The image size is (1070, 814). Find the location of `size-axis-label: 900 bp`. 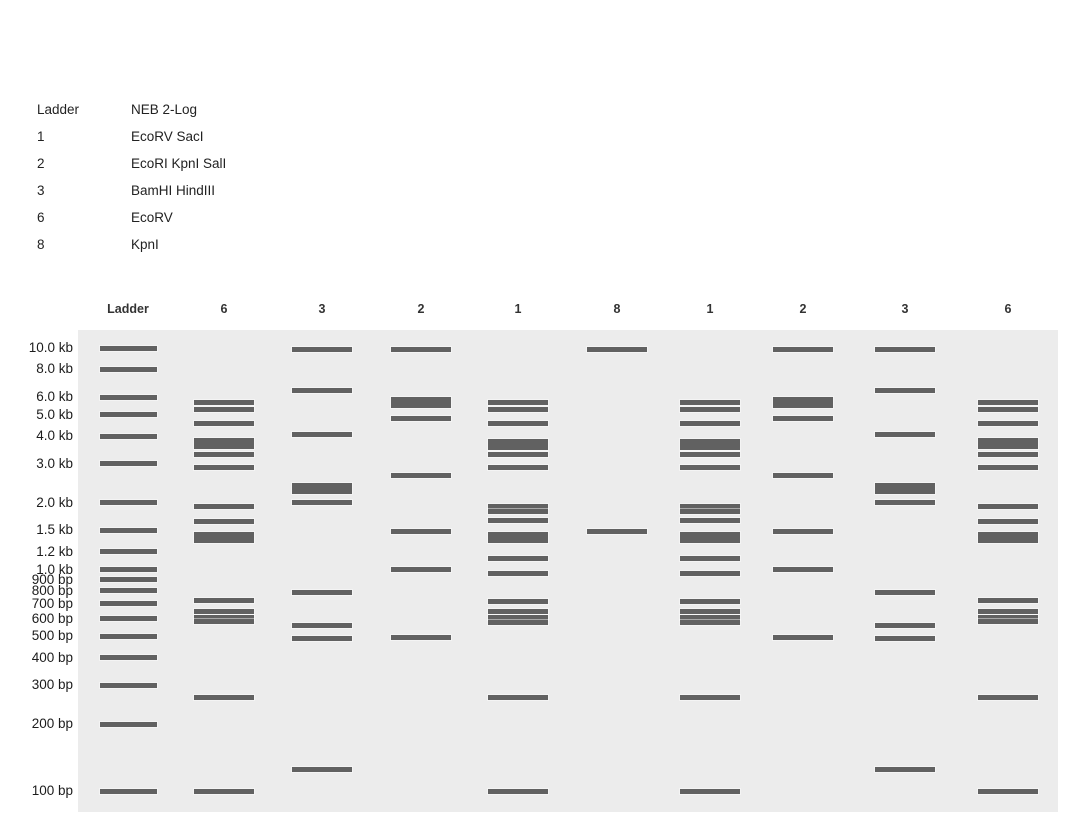

size-axis-label: 900 bp is located at coordinates (52, 579).